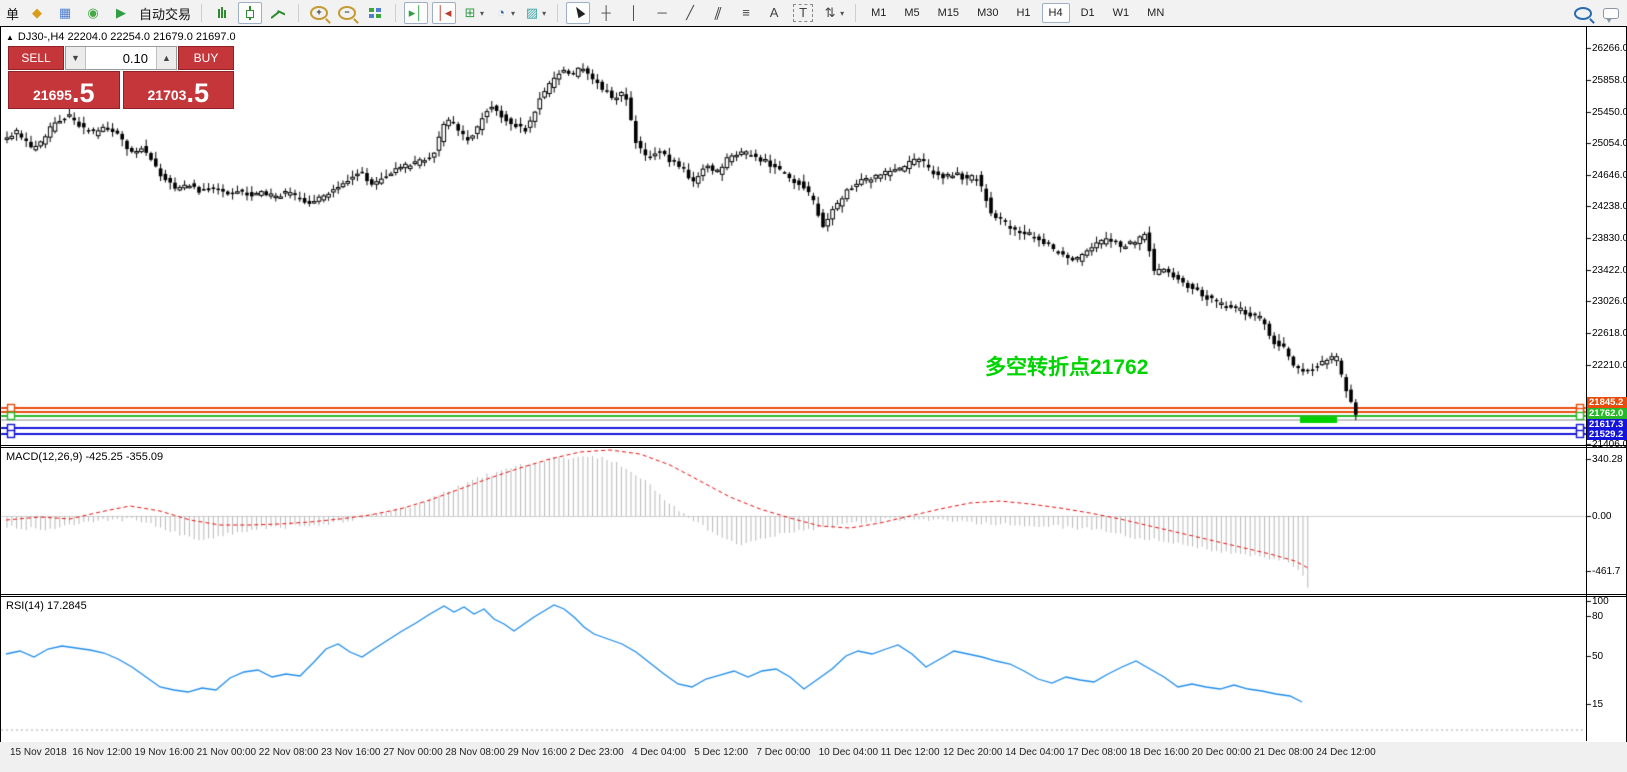 The image size is (1627, 772). Describe the element at coordinates (121, 77) in the screenshot. I see `one-click-trading-panel: SELL ▼ 0.10 ▲ BUY 21695.5 21703.5` at that location.